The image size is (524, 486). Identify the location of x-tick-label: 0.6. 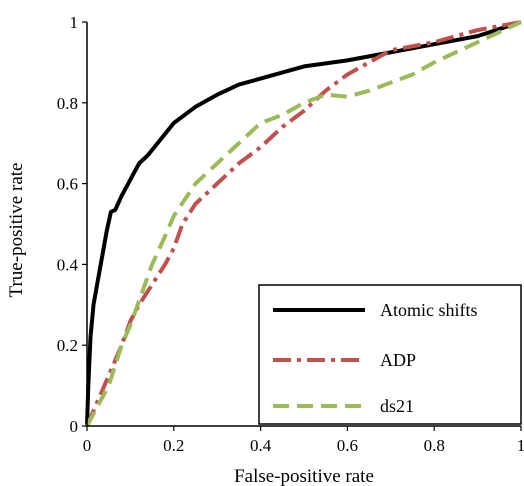
(347, 445).